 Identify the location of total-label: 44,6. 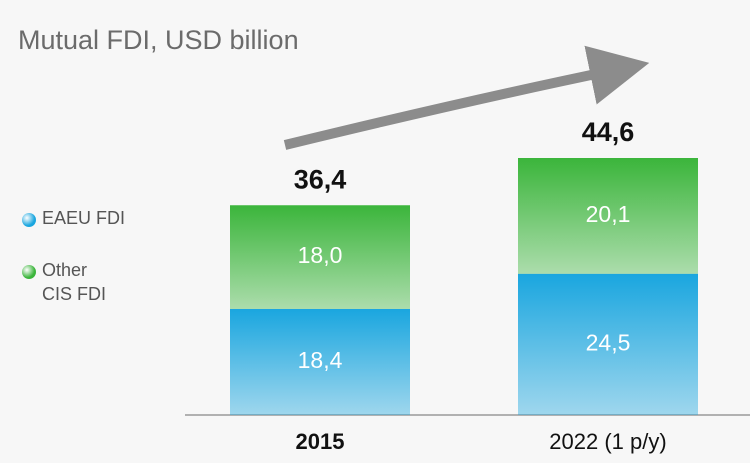
(608, 132).